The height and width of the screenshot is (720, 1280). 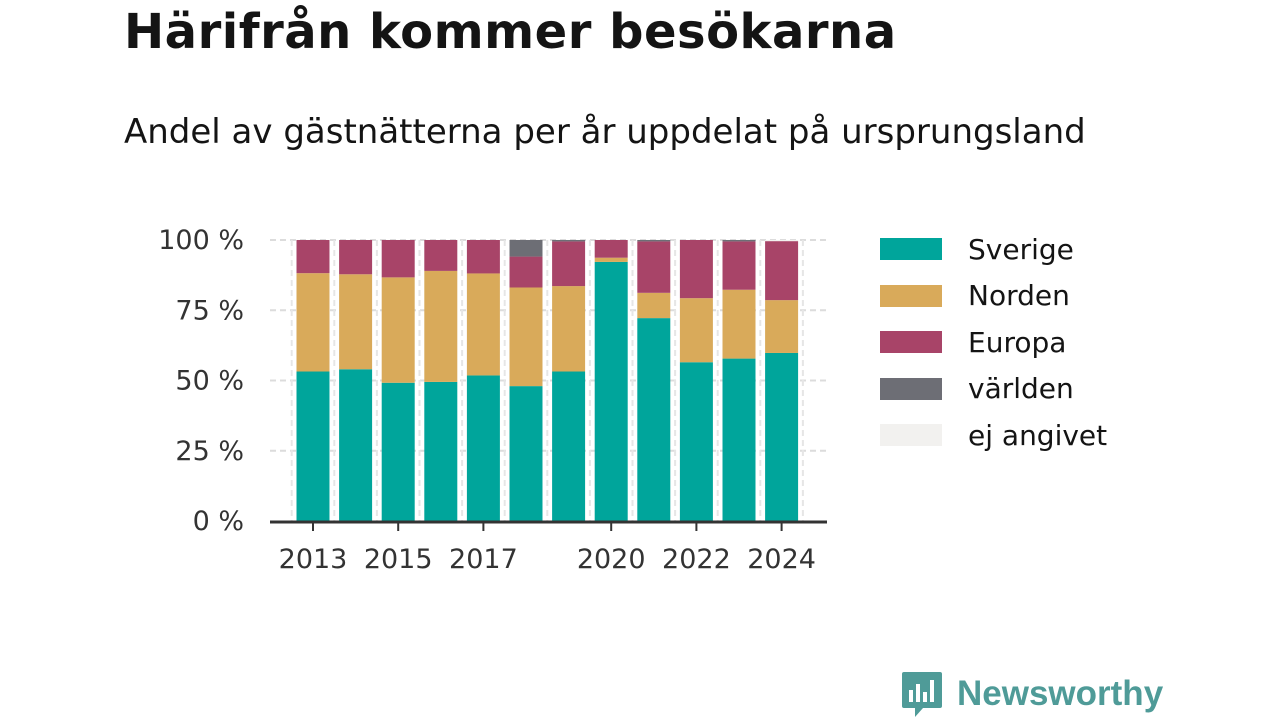 What do you see at coordinates (483, 257) in the screenshot?
I see `bar-segment-Europa-2017` at bounding box center [483, 257].